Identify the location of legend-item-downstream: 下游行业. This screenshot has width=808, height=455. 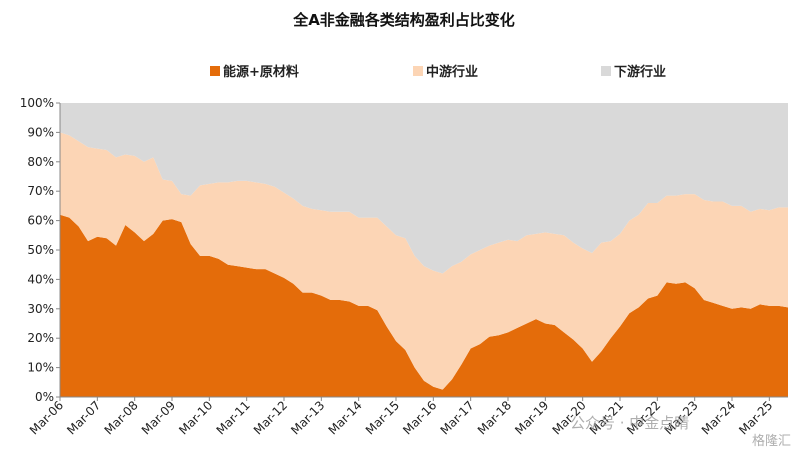
(633, 70).